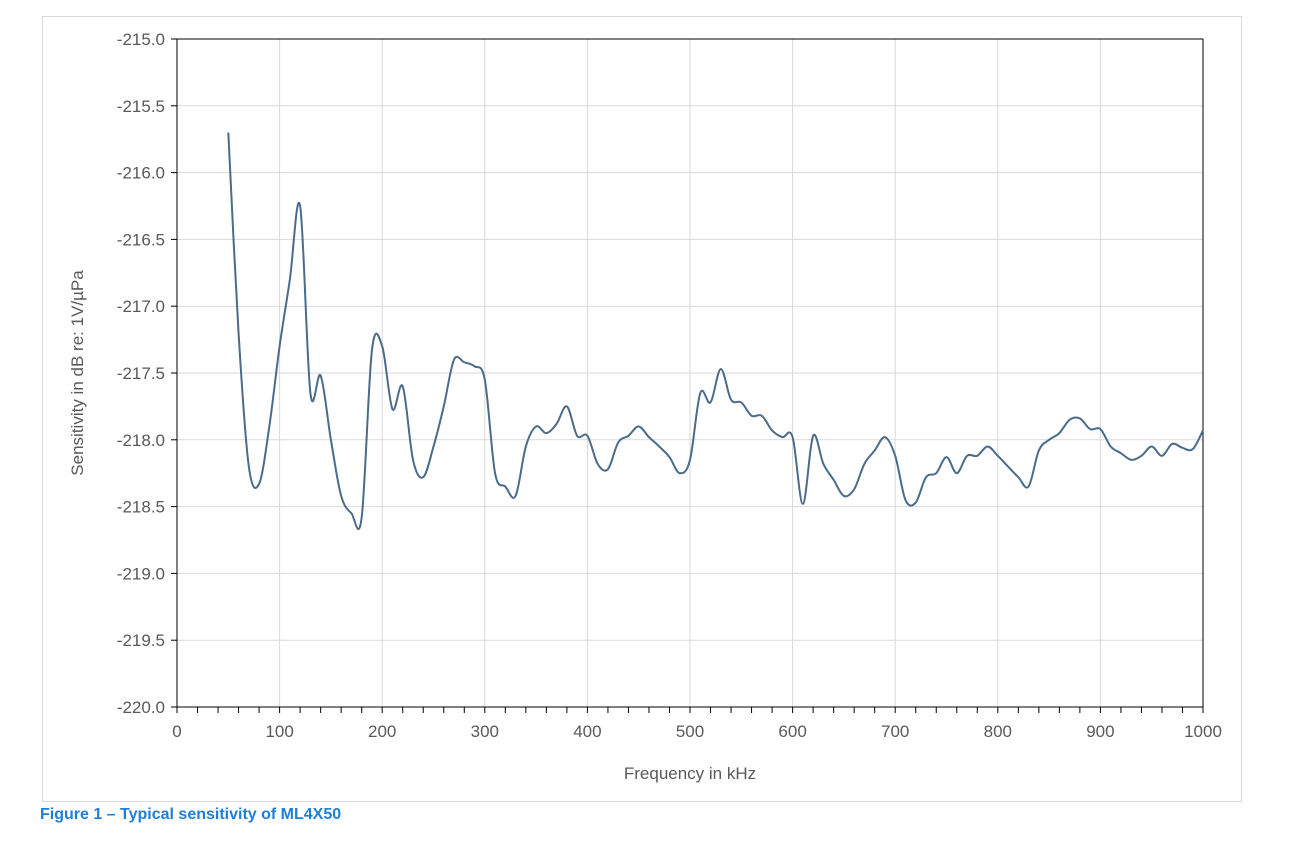 This screenshot has width=1299, height=847. I want to click on x-tick-label: 200, so click(382, 731).